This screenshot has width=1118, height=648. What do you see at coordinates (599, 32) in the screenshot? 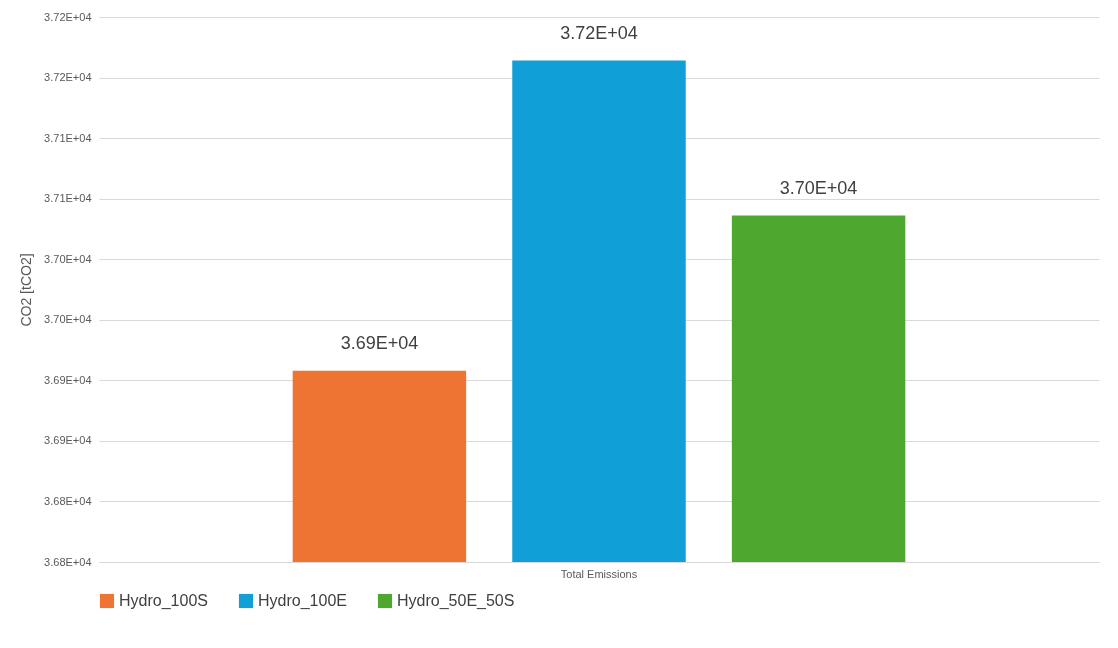
I see `data-label: 3.72E+04` at bounding box center [599, 32].